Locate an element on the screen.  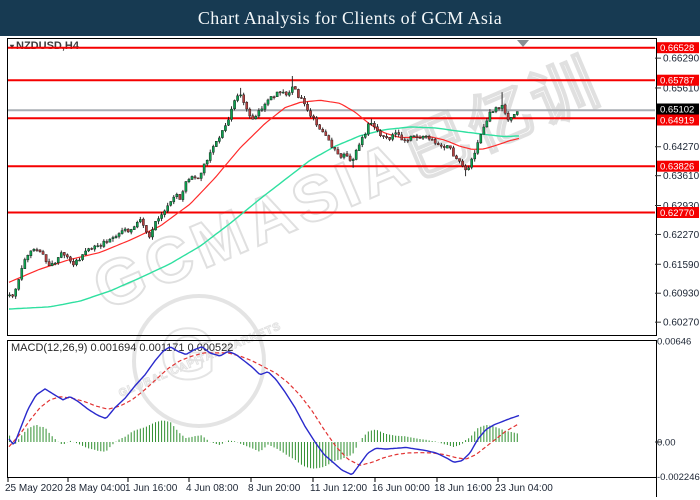
macd-indicator-label: MACD(12,26,9) 0.001694 0.001171 0.000522 is located at coordinates (122, 348).